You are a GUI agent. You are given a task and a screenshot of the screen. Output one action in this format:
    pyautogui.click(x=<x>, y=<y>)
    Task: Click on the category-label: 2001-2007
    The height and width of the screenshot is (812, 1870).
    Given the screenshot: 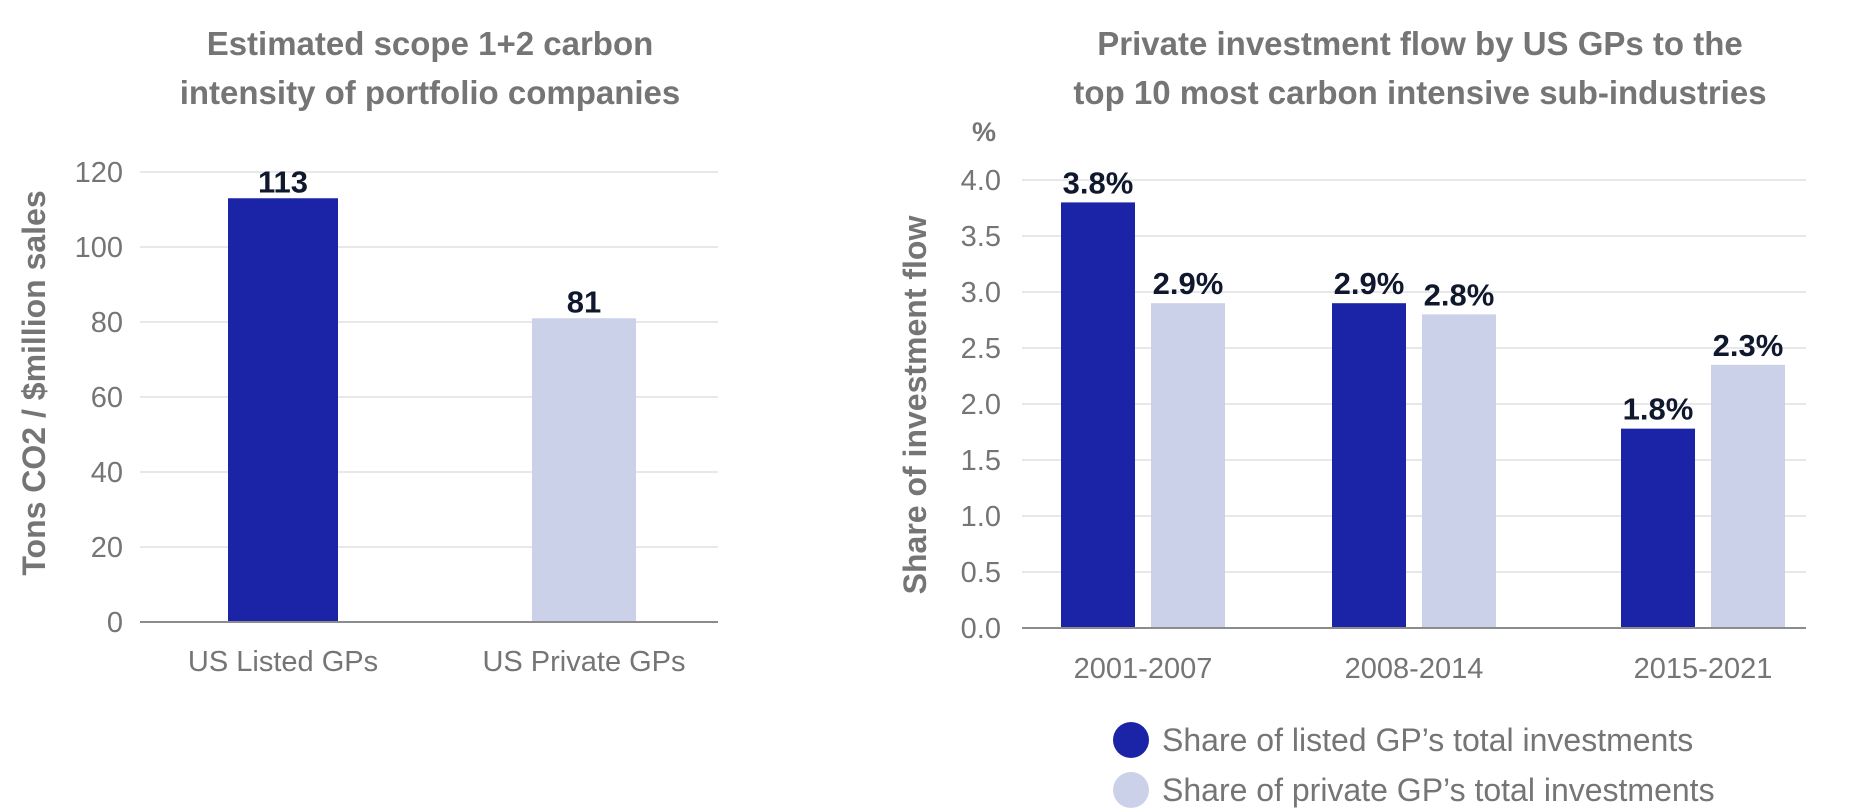 What is the action you would take?
    pyautogui.click(x=1143, y=669)
    